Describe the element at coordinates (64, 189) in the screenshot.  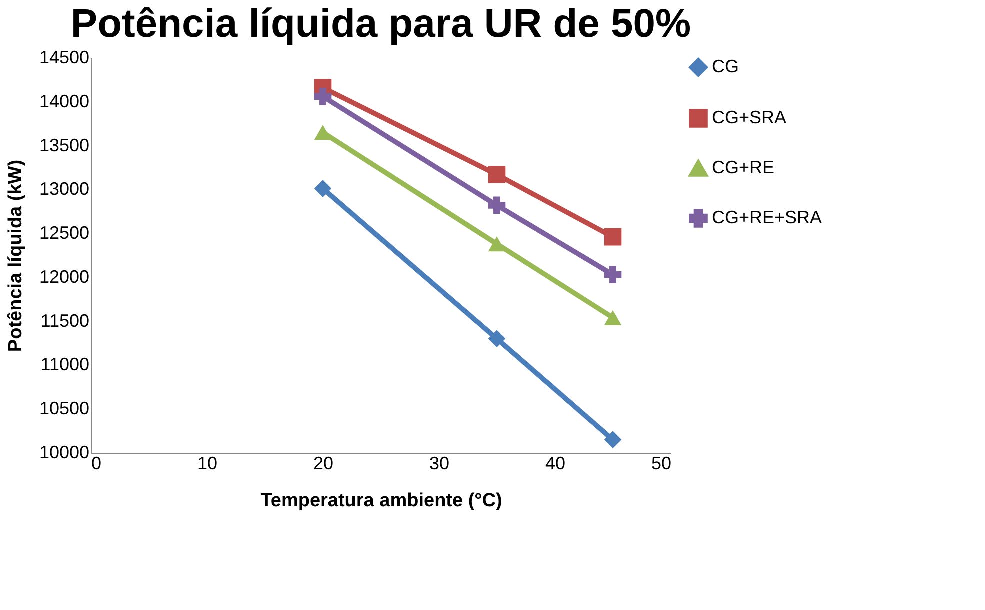
I see `y-tick-label: 13000` at that location.